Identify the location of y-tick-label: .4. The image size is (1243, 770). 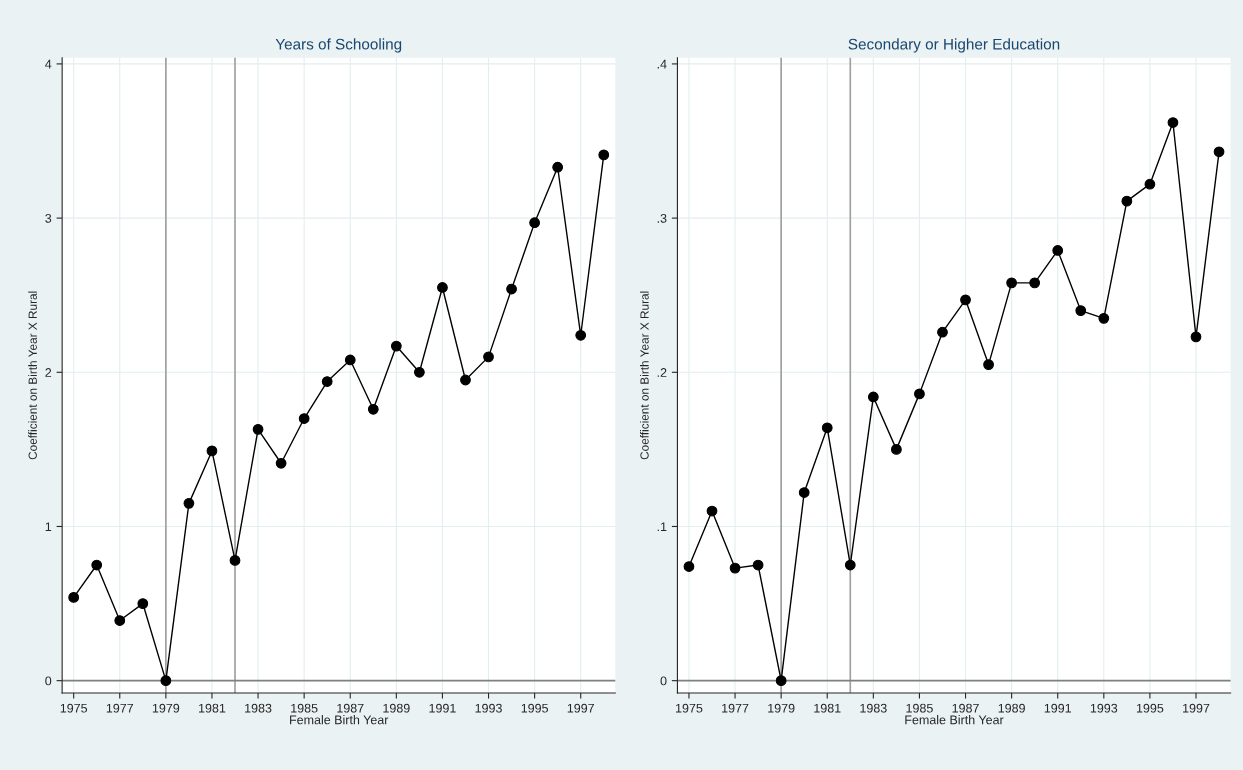
(662, 64).